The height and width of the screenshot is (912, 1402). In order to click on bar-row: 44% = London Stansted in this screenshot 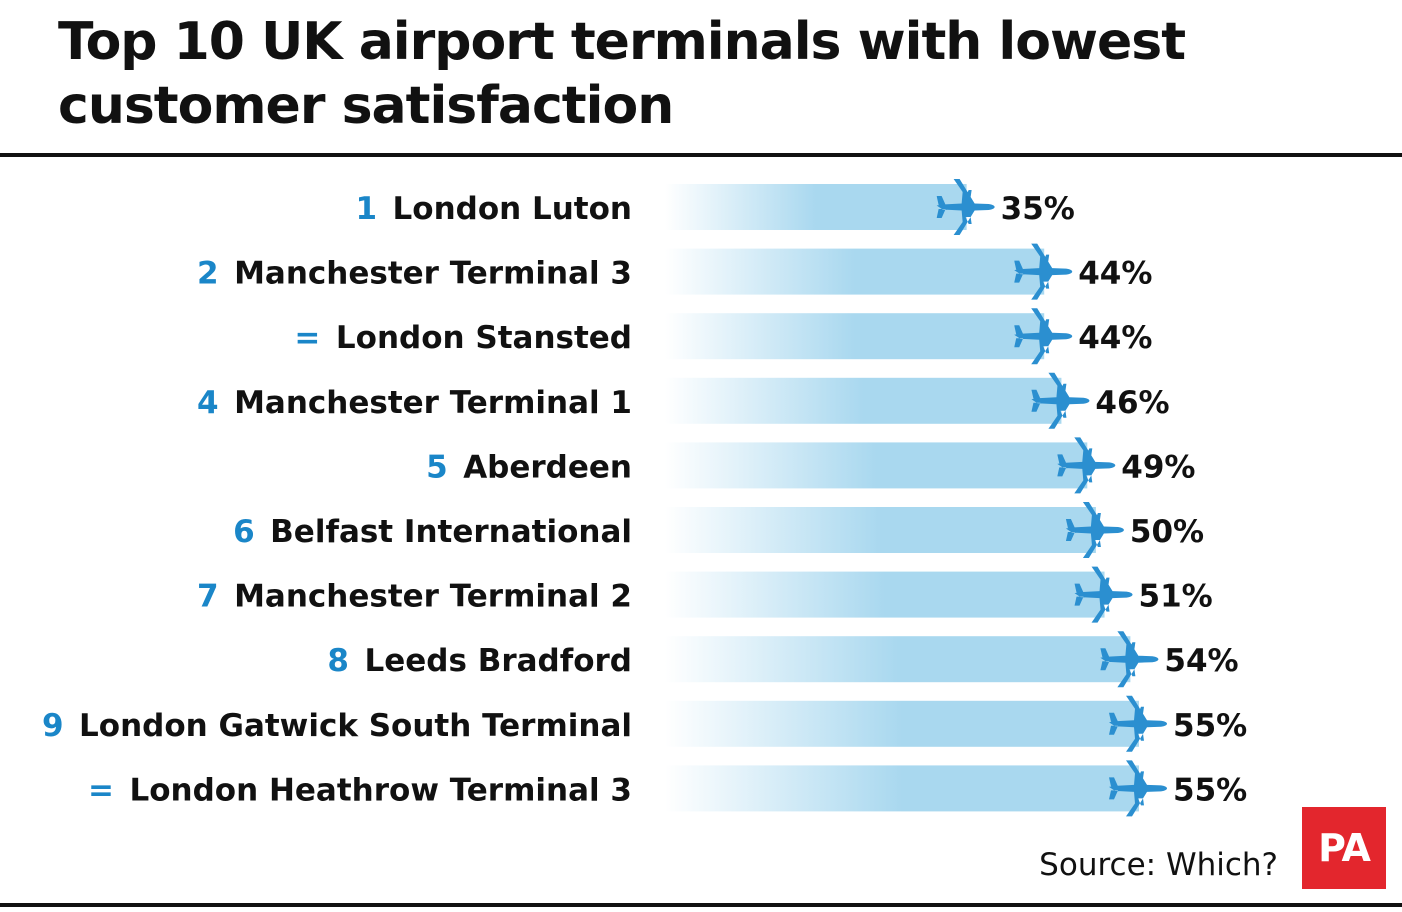, I will do `click(723, 336)`.